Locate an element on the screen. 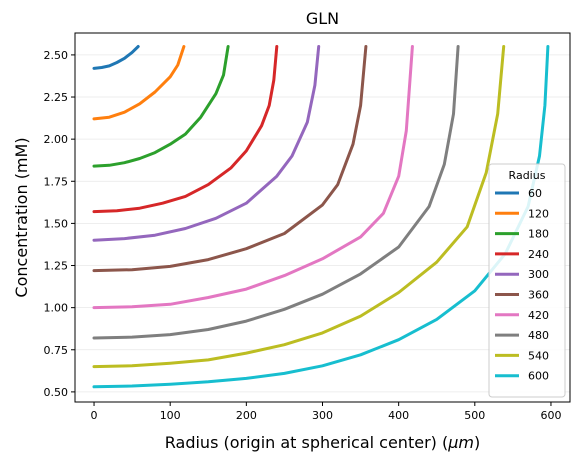 This screenshot has width=581, height=465. x-tick-label: 0 is located at coordinates (94, 415).